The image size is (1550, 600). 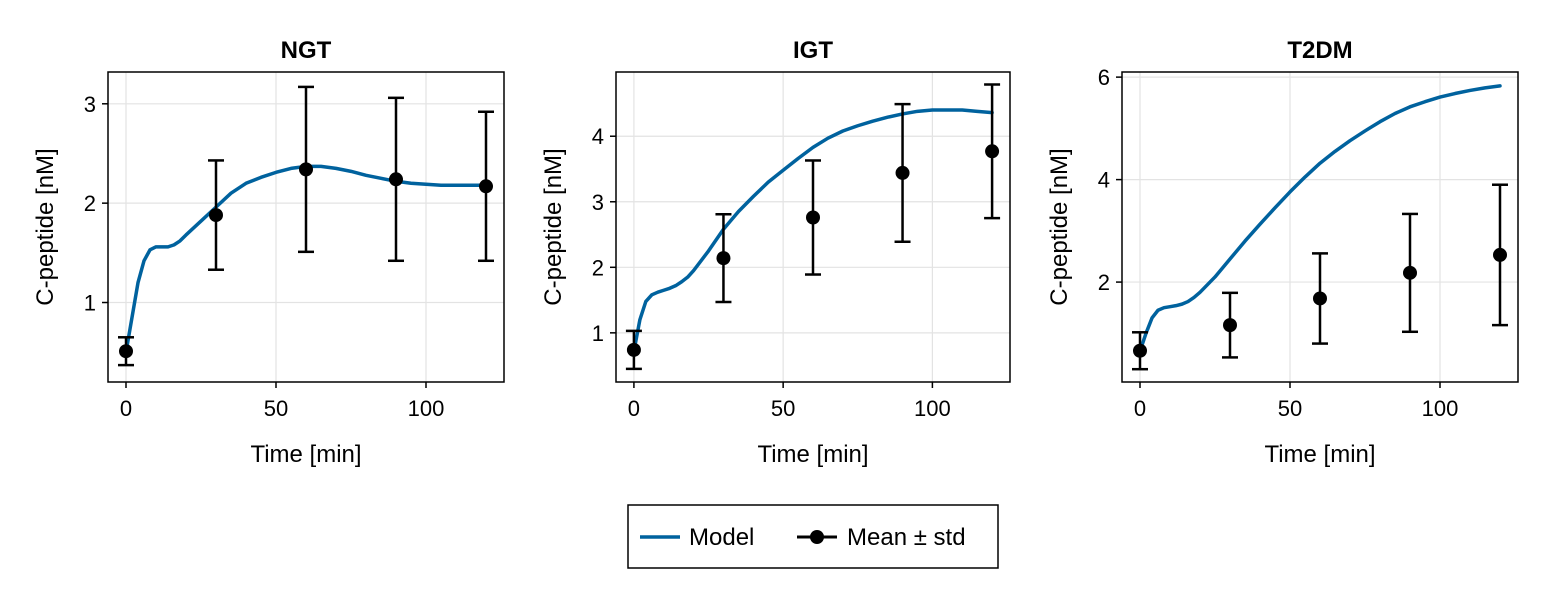 I want to click on legend-data-swatch-marker, so click(x=817, y=537).